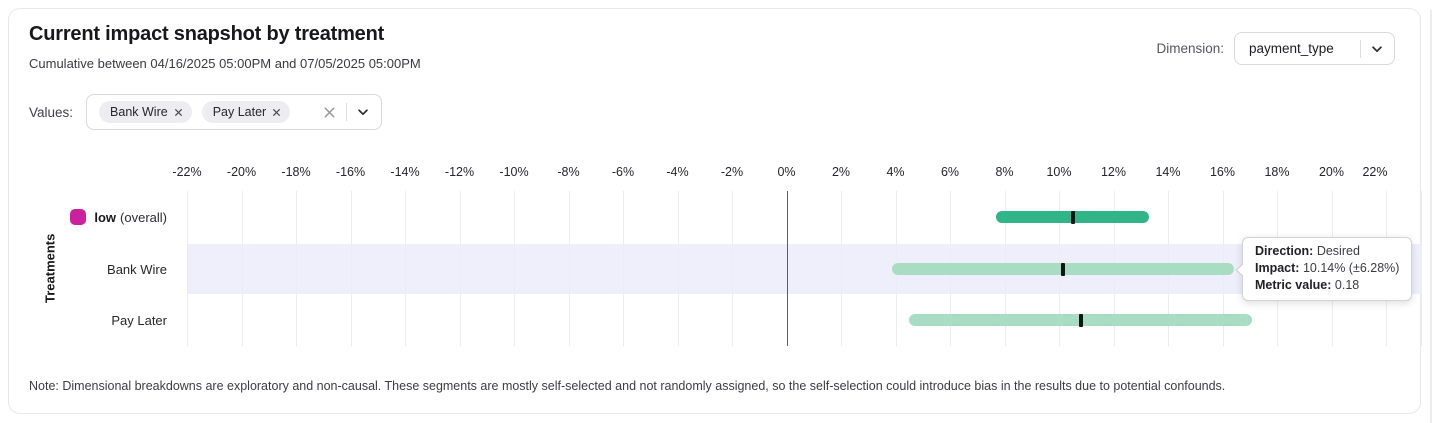  I want to click on value-chip: Pay Later, so click(246, 112).